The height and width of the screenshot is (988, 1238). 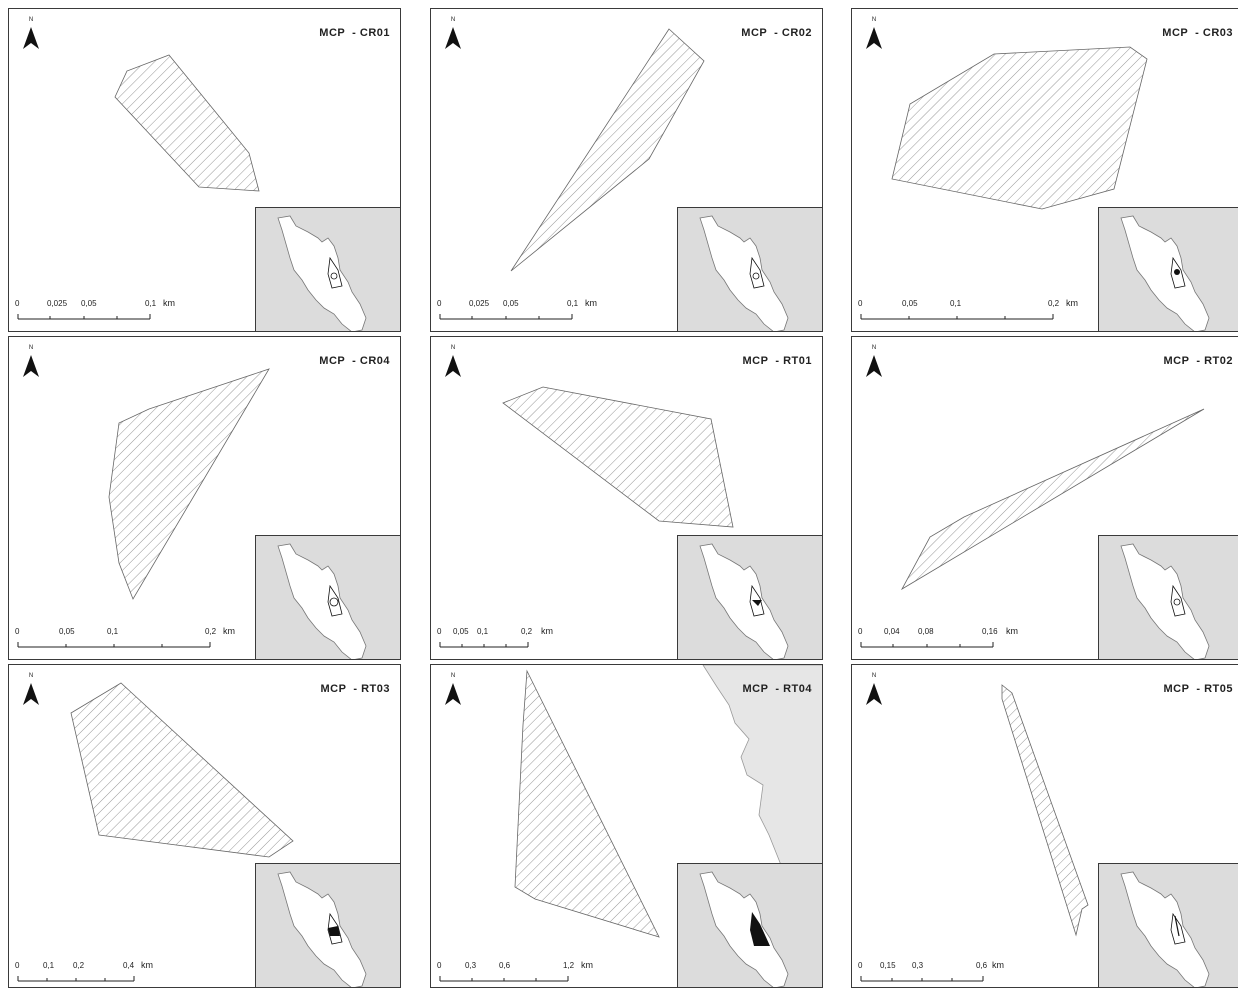 I want to click on map-title: MCP - CR04, so click(x=354, y=361).